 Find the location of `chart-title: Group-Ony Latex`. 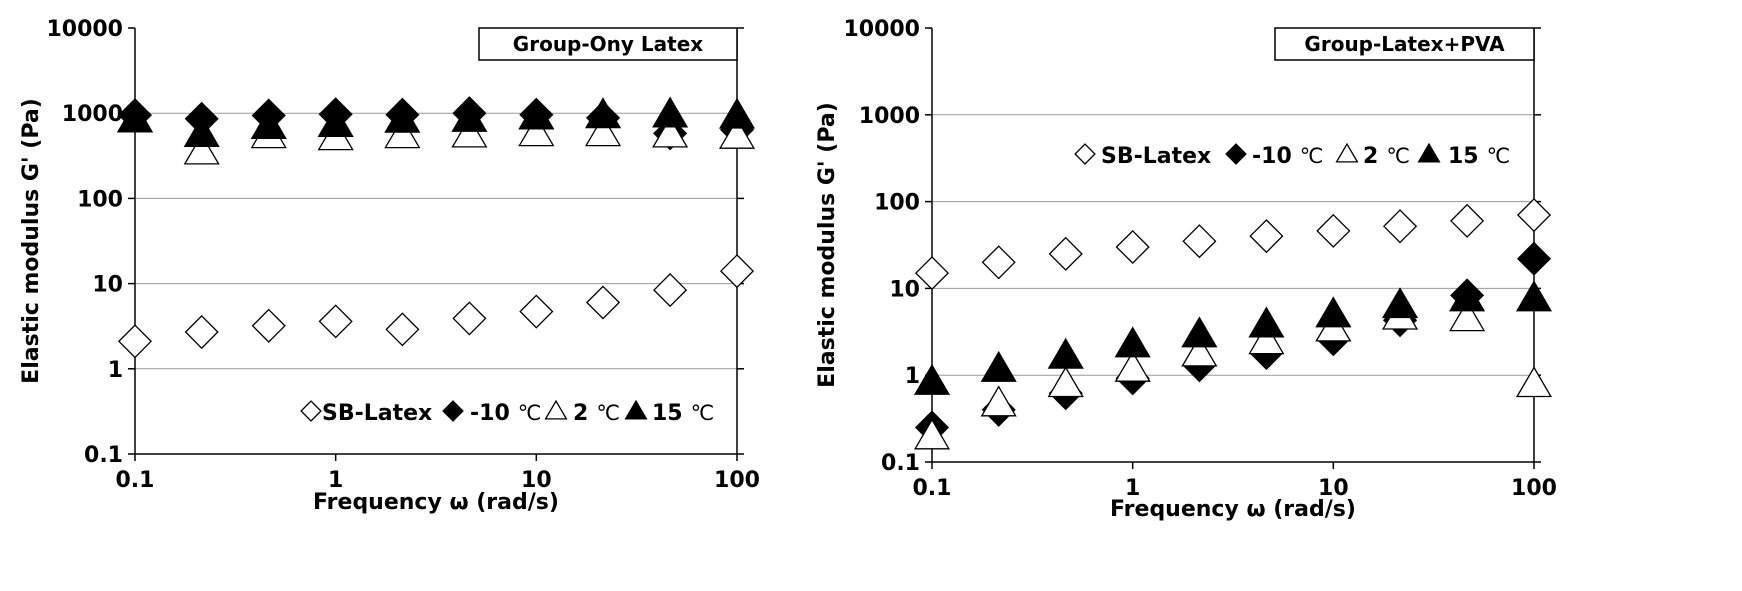

chart-title: Group-Ony Latex is located at coordinates (608, 44).